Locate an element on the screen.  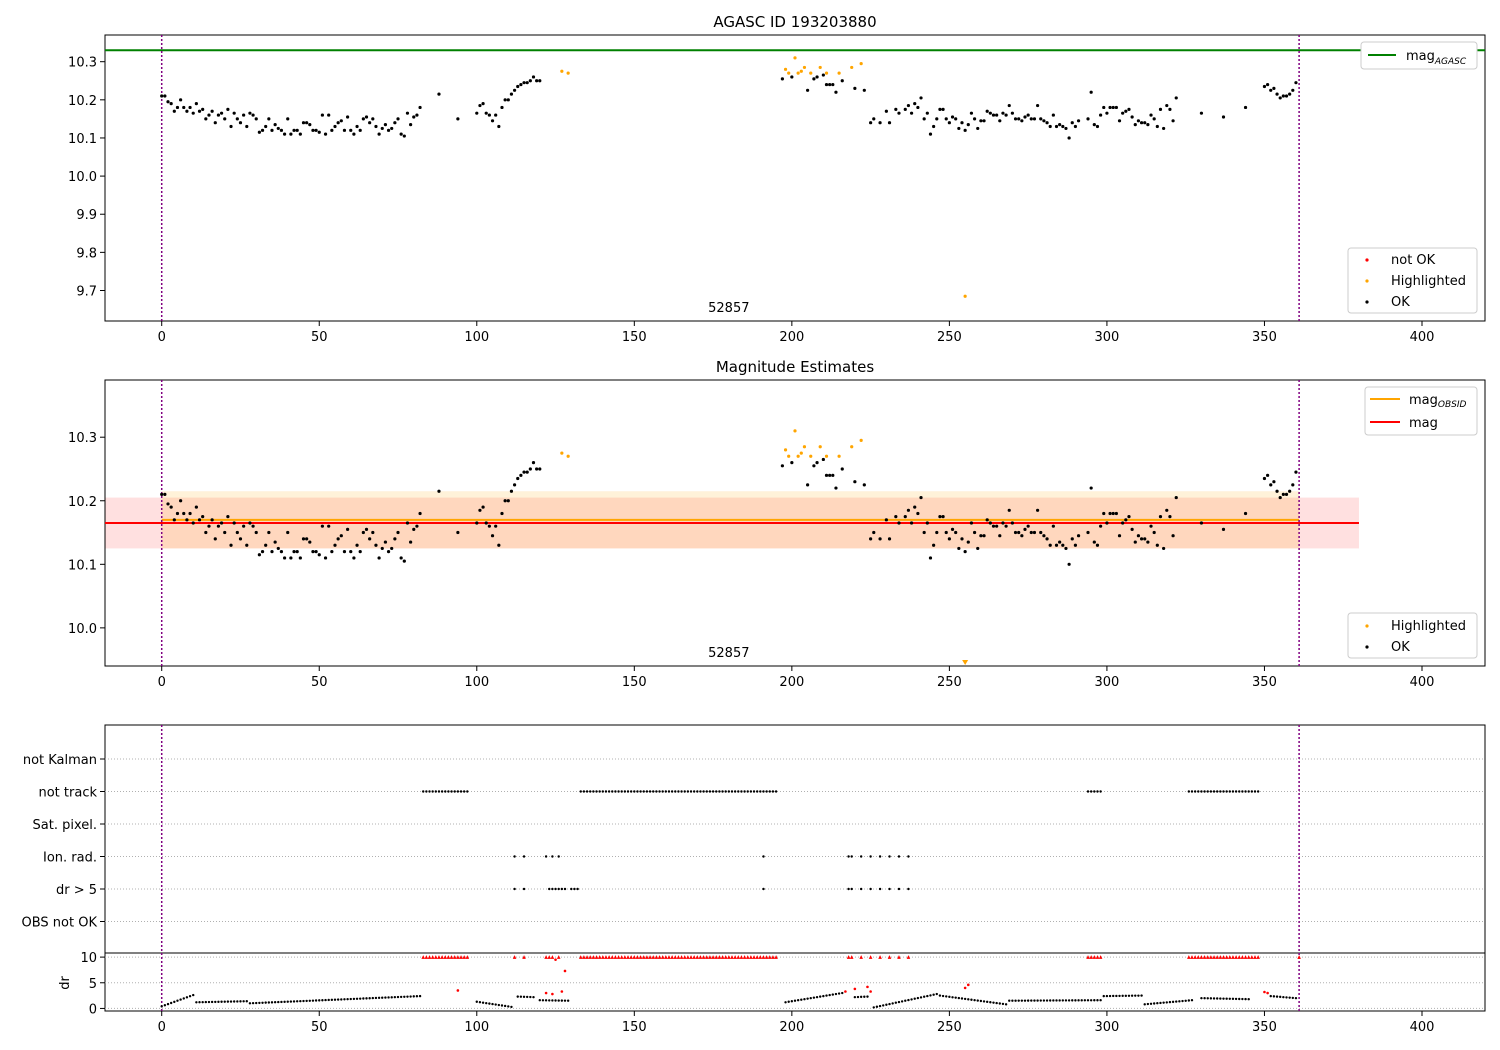
legend-mag-top: magOBSID mag is located at coordinates (1421, 411).